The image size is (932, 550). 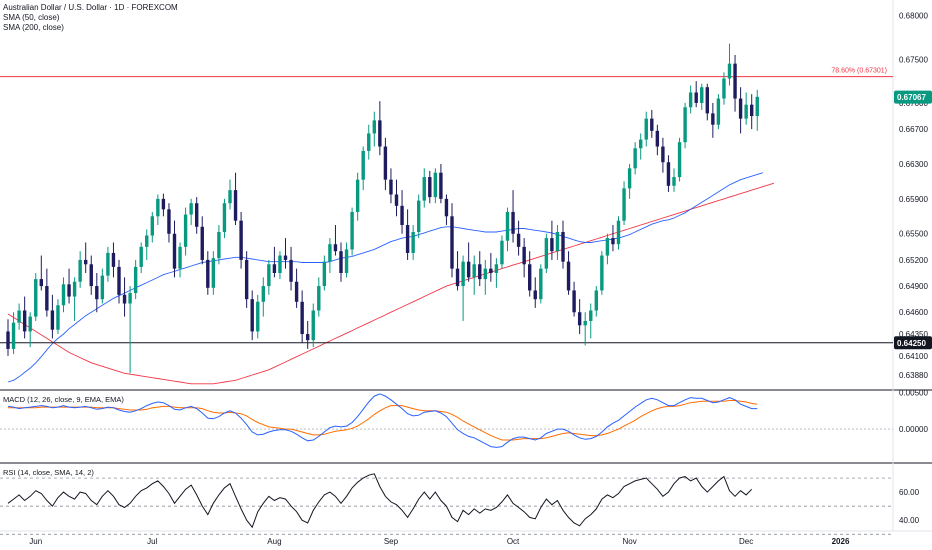 What do you see at coordinates (913, 234) in the screenshot?
I see `price-tick-label: 0.65500` at bounding box center [913, 234].